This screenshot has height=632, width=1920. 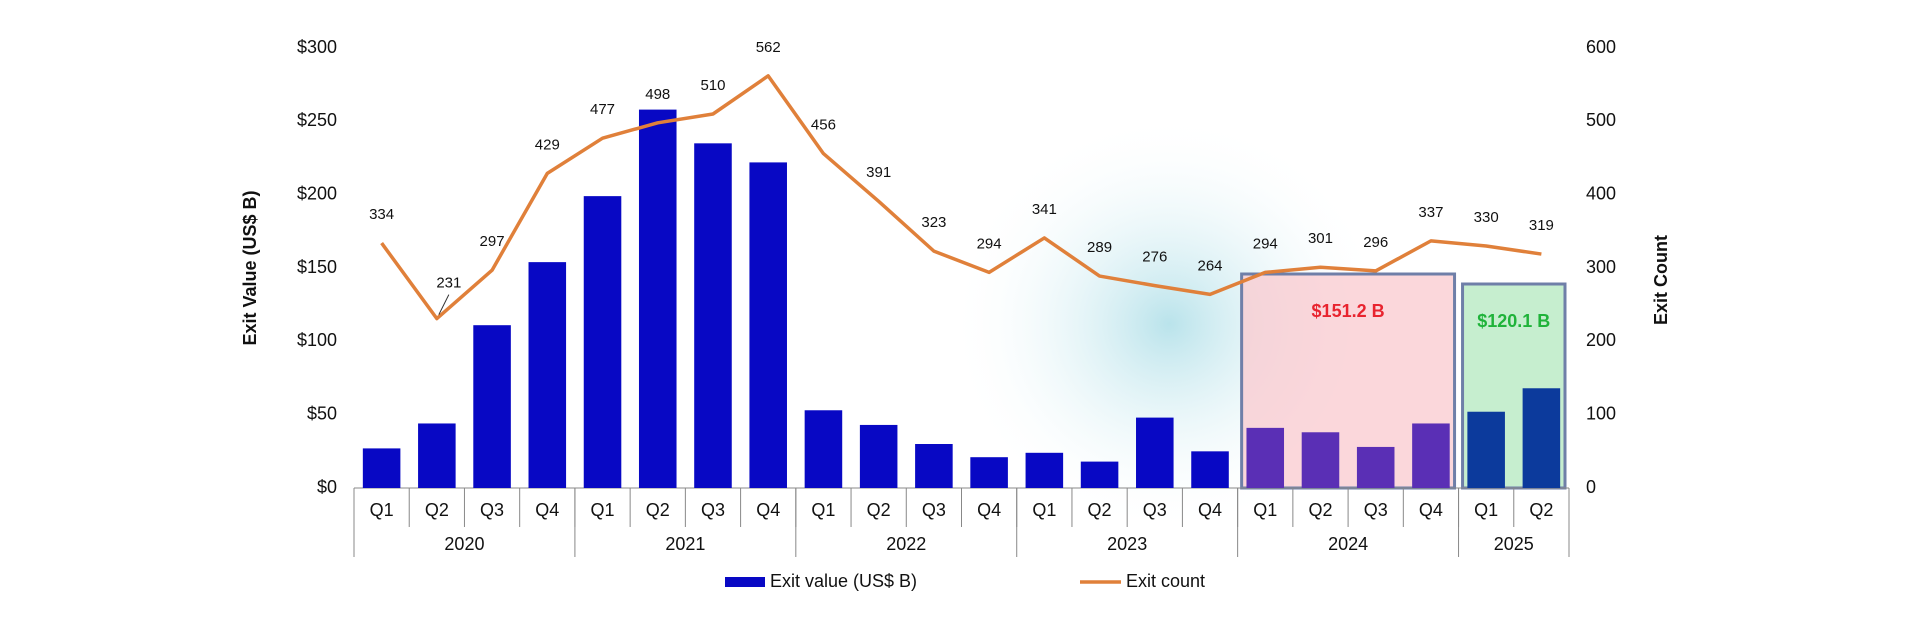 I want to click on y-tick-label: $100, so click(x=317, y=340).